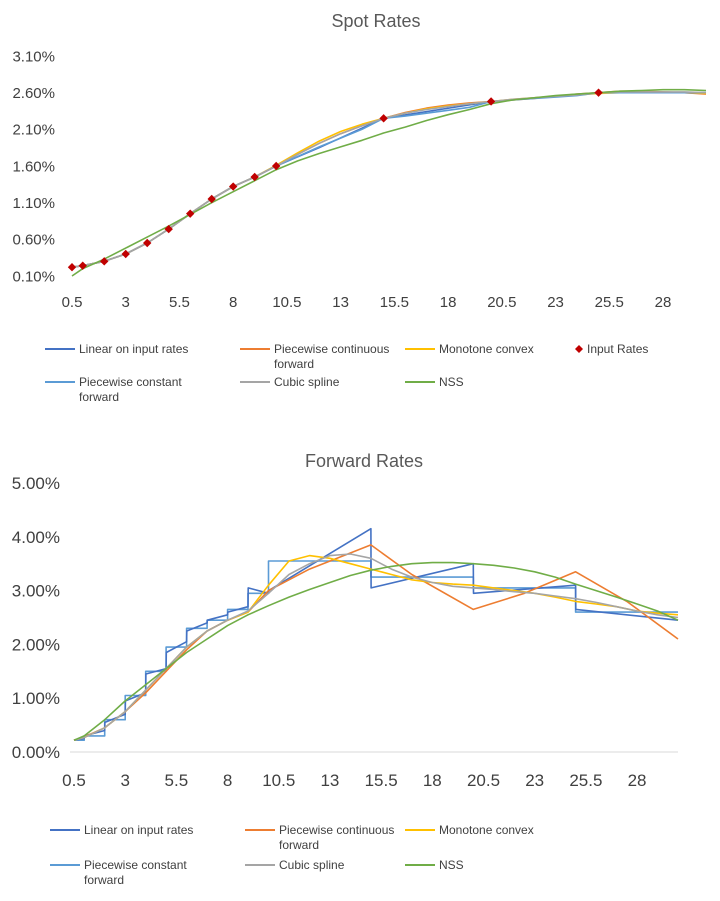 This screenshot has height=901, width=720. I want to click on y-tick-label: 5.00%, so click(36, 483).